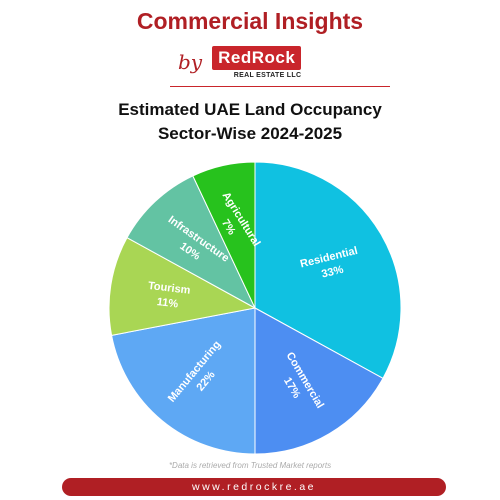 The image size is (500, 500). Describe the element at coordinates (250, 21) in the screenshot. I see `page-title: Commercial Insights` at that location.